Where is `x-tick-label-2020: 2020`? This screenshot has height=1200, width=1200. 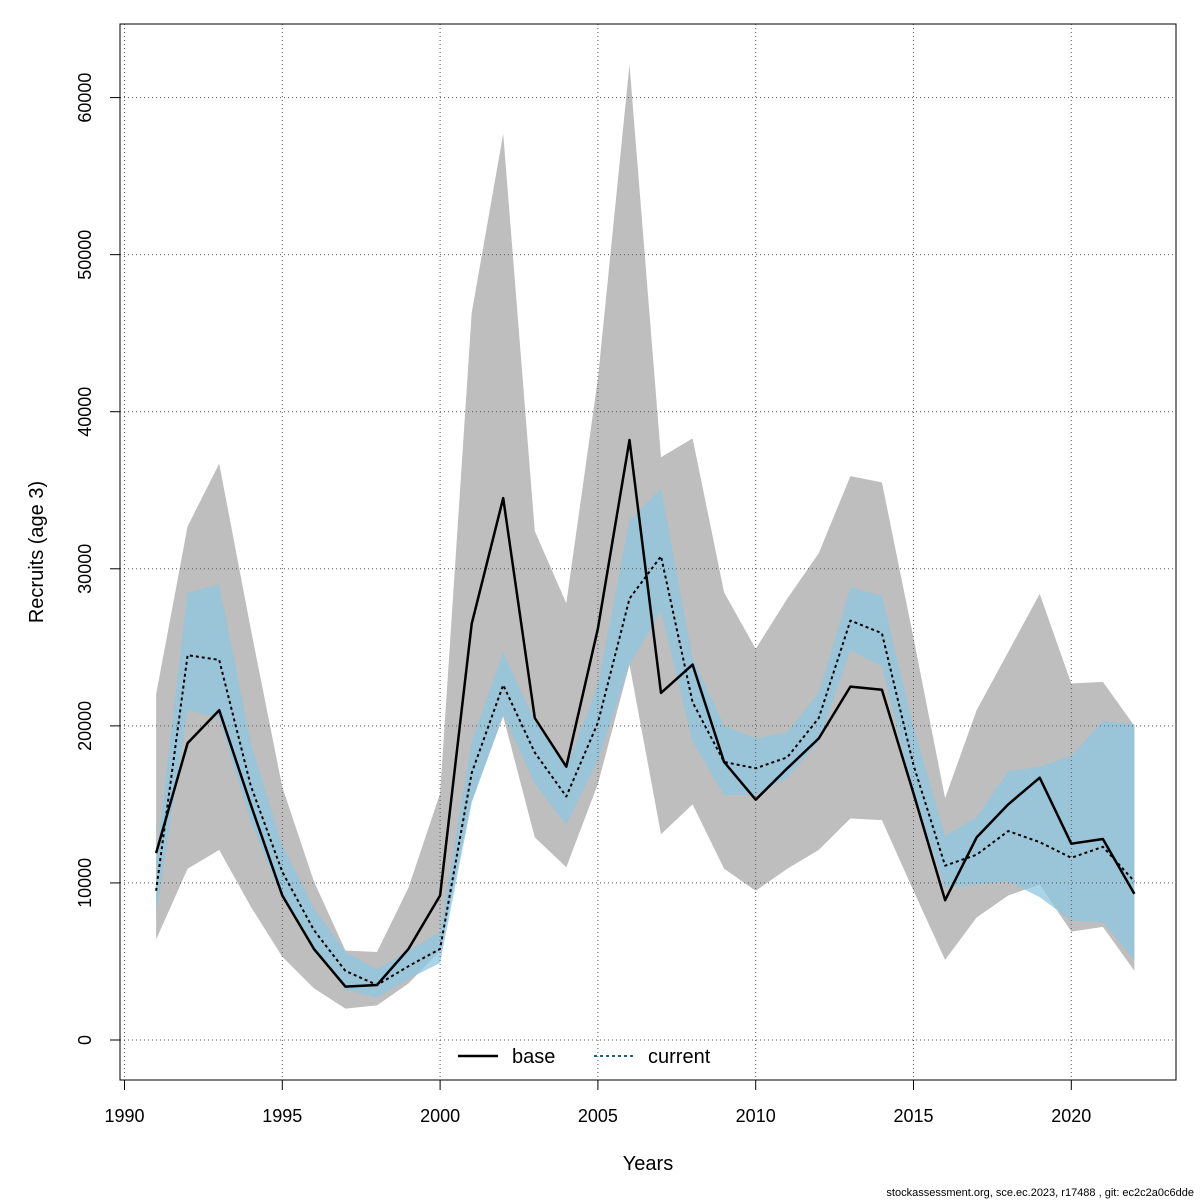 x-tick-label-2020: 2020 is located at coordinates (1071, 1116).